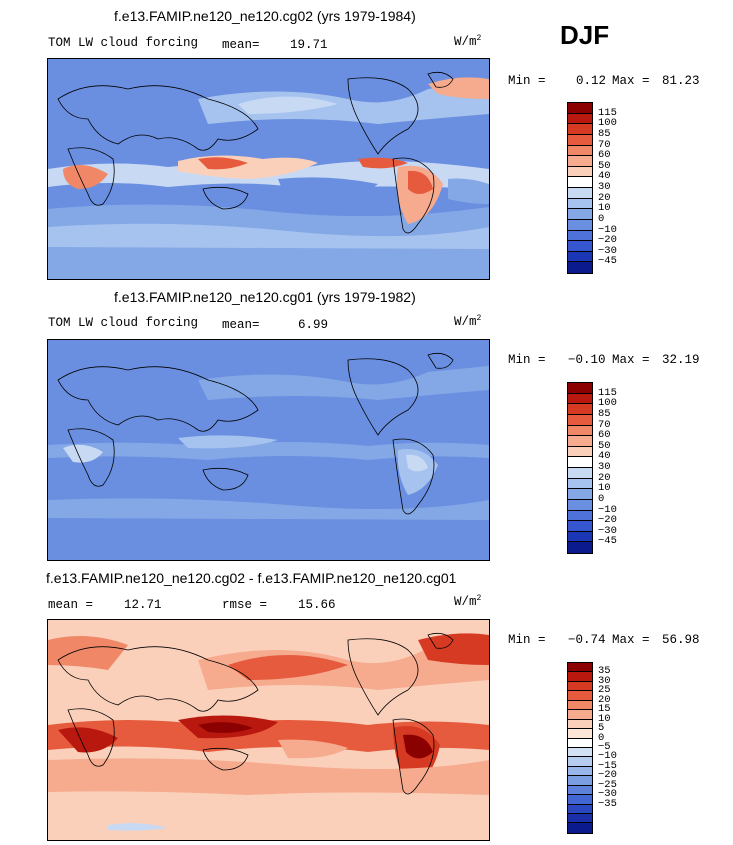  Describe the element at coordinates (631, 640) in the screenshot. I see `panel-3-max-label: Max =` at that location.